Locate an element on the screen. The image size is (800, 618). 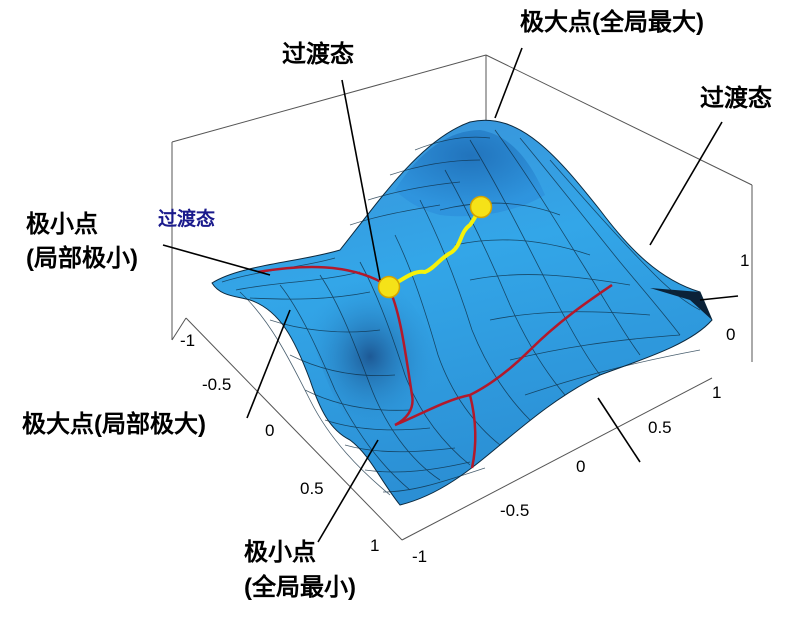
transition-state-marker-upper is located at coordinates (481, 207).